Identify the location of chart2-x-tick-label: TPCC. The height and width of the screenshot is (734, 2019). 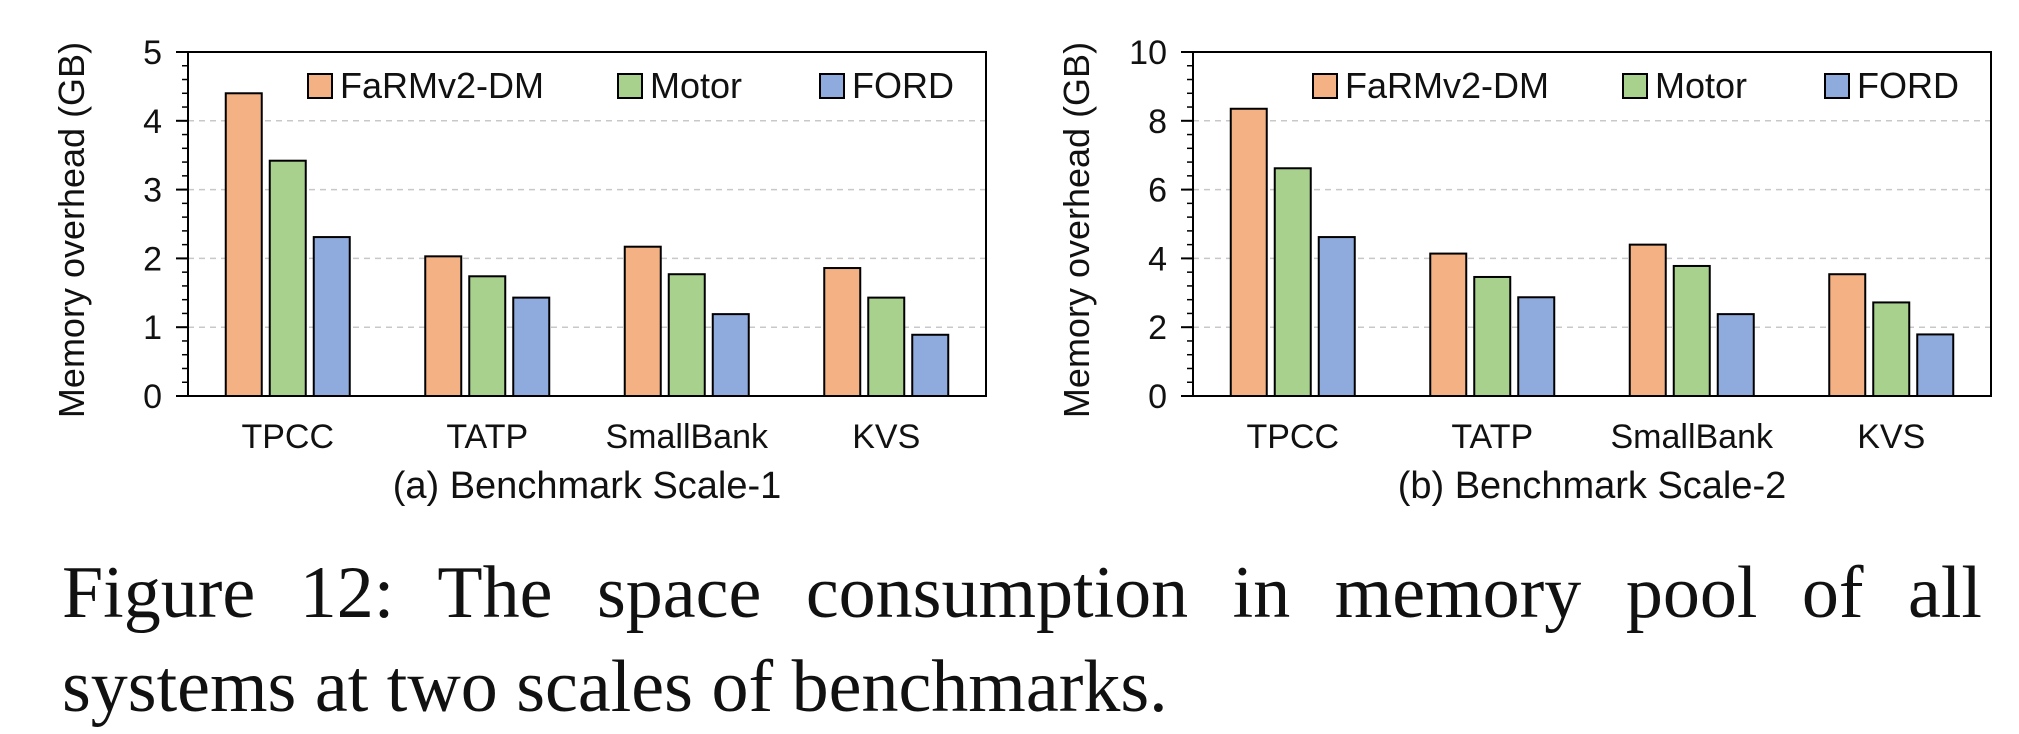
(1292, 437).